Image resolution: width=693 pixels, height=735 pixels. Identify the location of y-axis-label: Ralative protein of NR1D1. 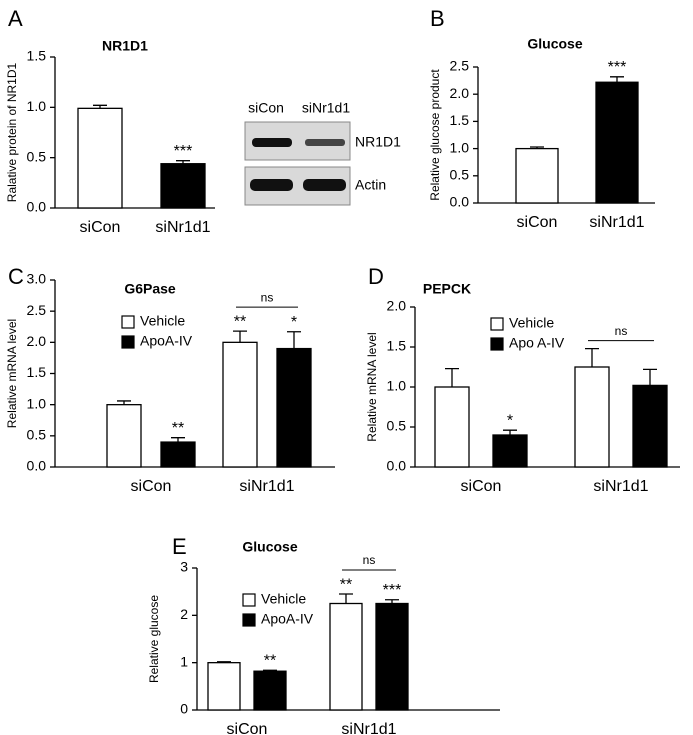
(12, 132).